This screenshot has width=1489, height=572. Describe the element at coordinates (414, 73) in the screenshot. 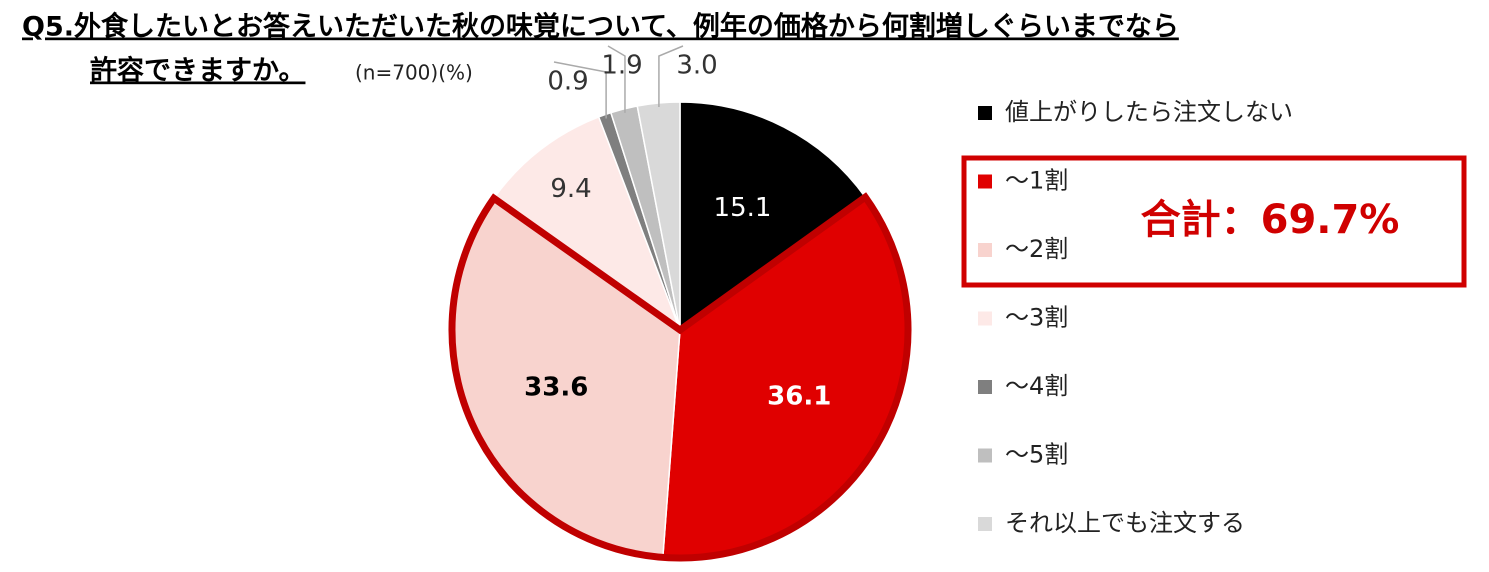

I see `chart-subtitle: (n=700)(%)` at that location.